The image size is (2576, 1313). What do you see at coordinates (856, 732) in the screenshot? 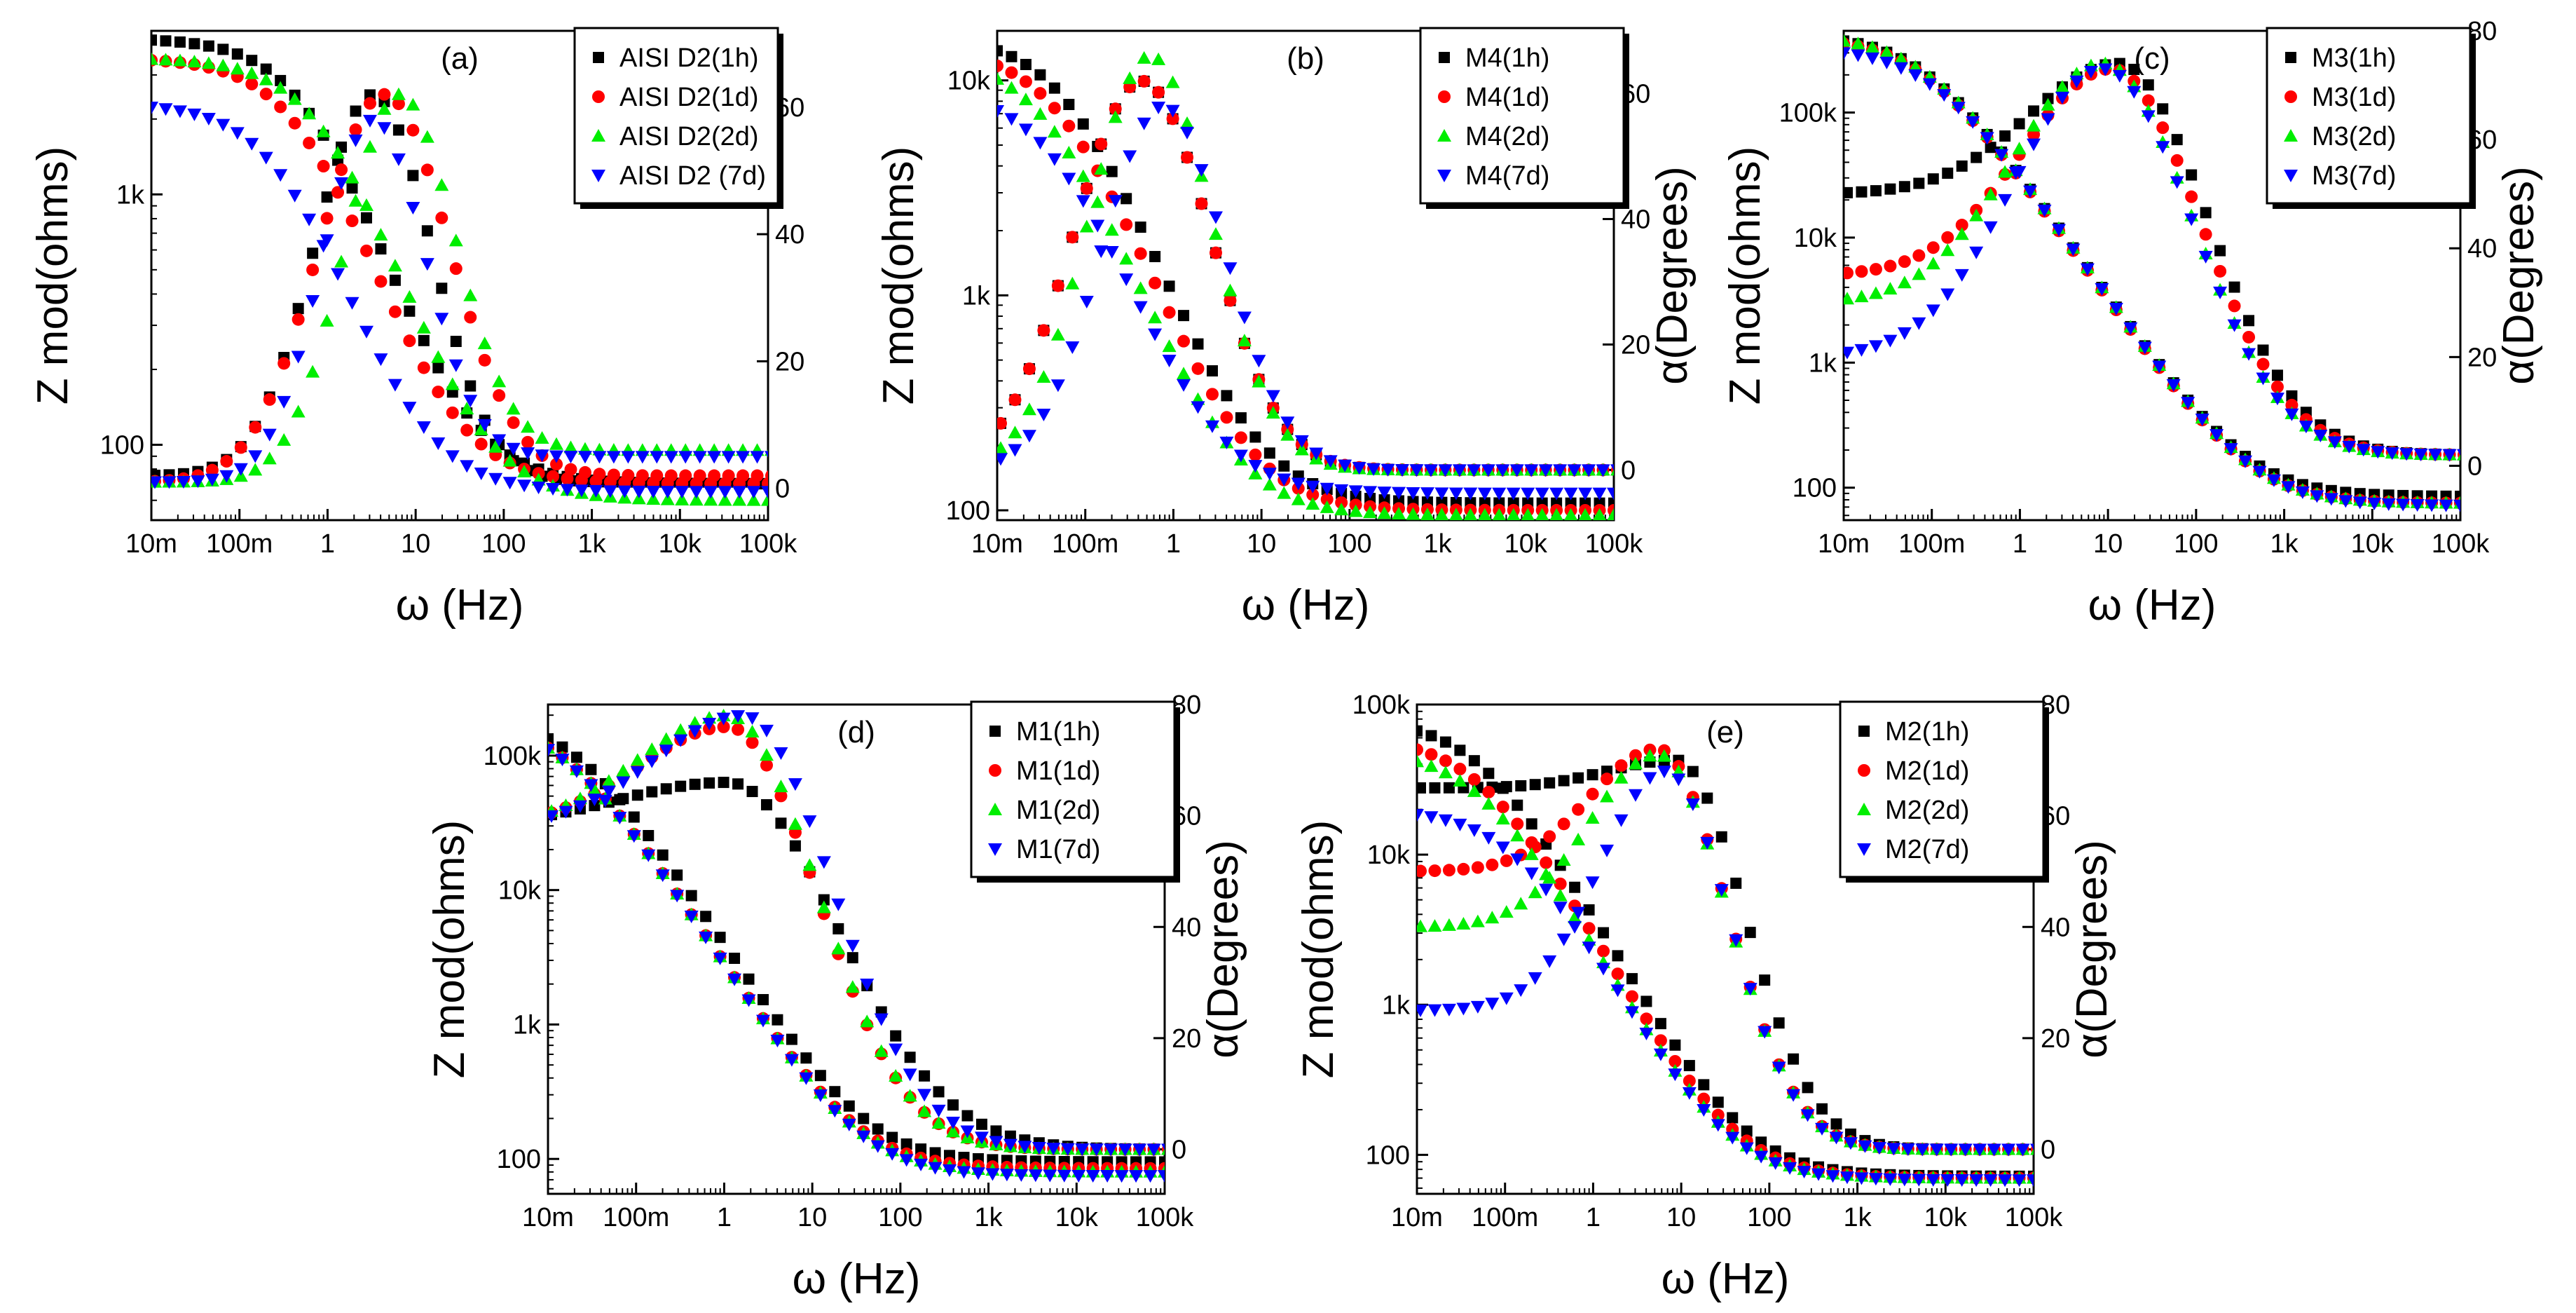
I see `panel-label: (d)` at bounding box center [856, 732].